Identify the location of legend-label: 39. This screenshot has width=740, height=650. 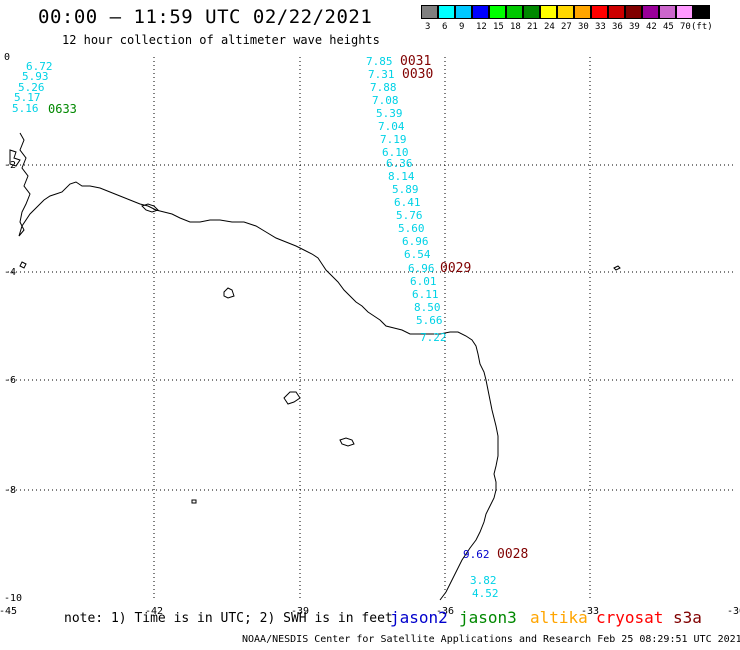
(634, 27).